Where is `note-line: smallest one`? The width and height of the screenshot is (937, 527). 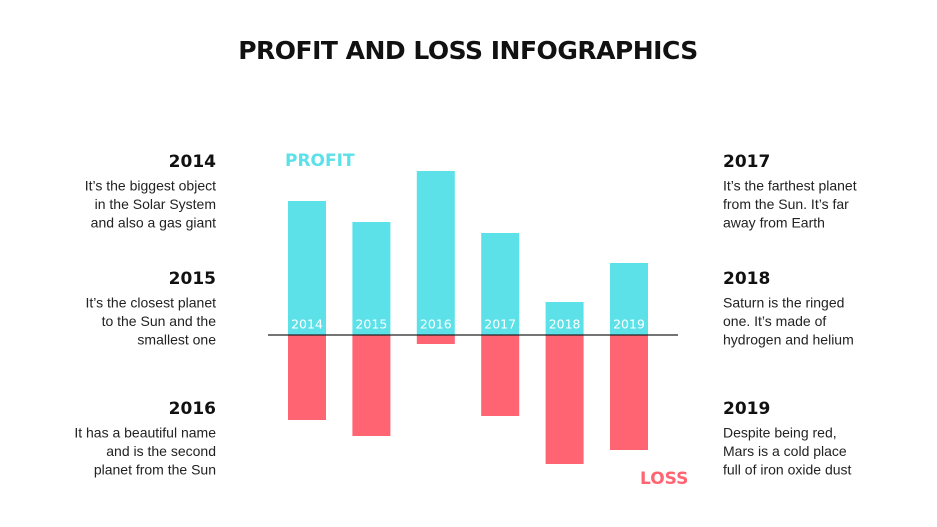 note-line: smallest one is located at coordinates (176, 340).